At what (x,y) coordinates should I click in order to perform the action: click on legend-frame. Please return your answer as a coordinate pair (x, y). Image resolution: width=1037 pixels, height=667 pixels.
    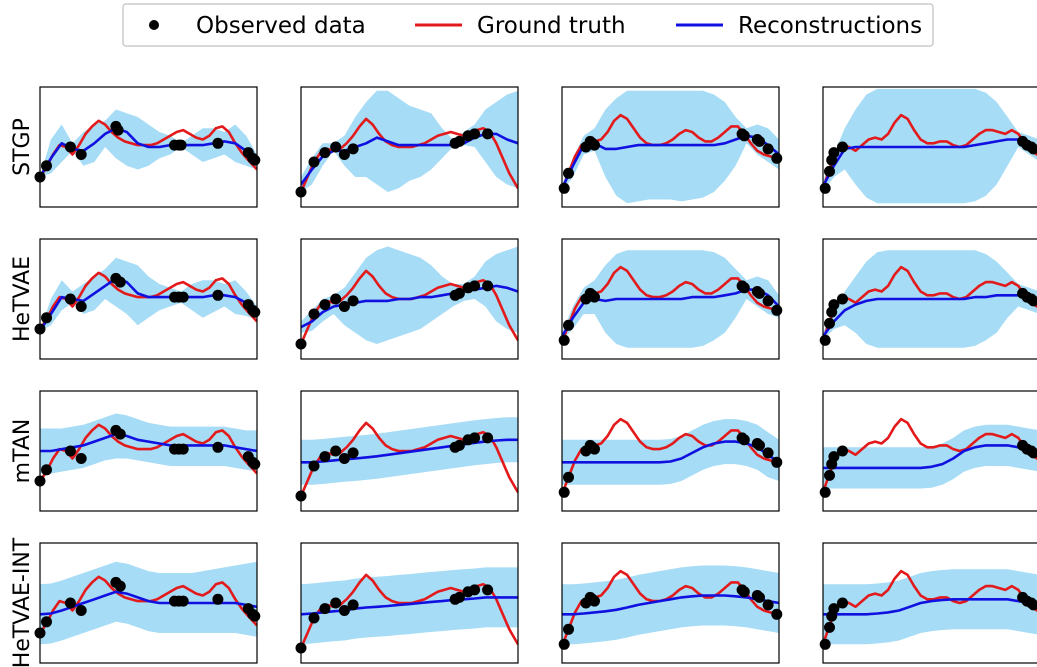
    Looking at the image, I should click on (528, 25).